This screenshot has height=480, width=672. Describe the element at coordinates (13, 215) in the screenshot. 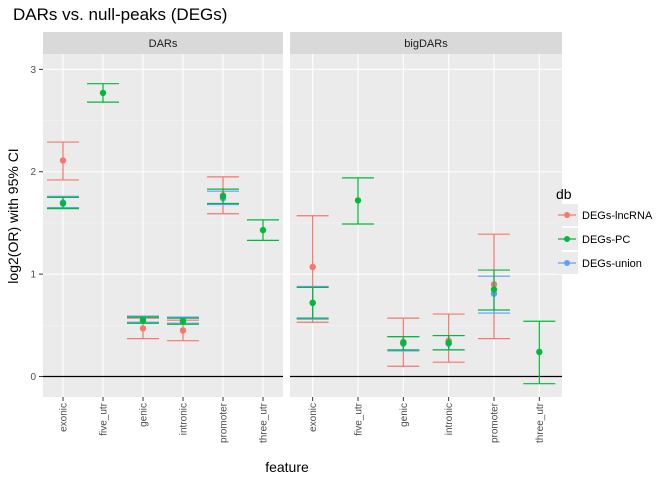

I see `y-axis-title: log2(OR) with 95% CI` at that location.